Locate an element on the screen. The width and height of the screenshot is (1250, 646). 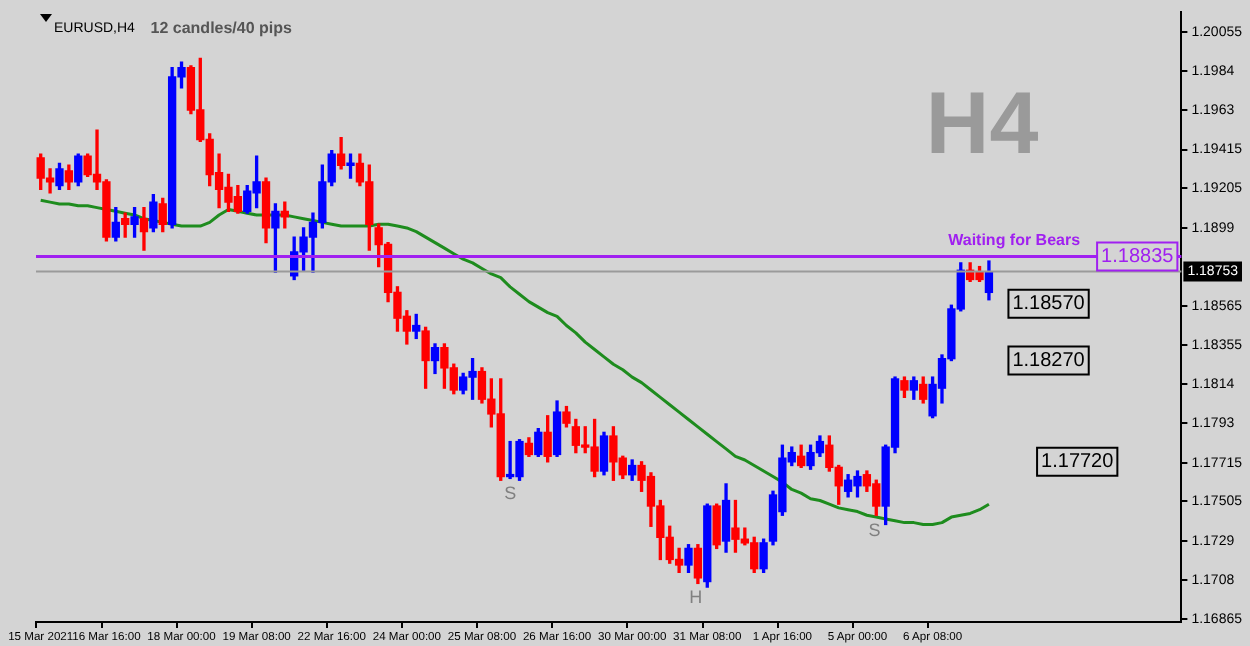
text: 1.18570 is located at coordinates (1049, 304).